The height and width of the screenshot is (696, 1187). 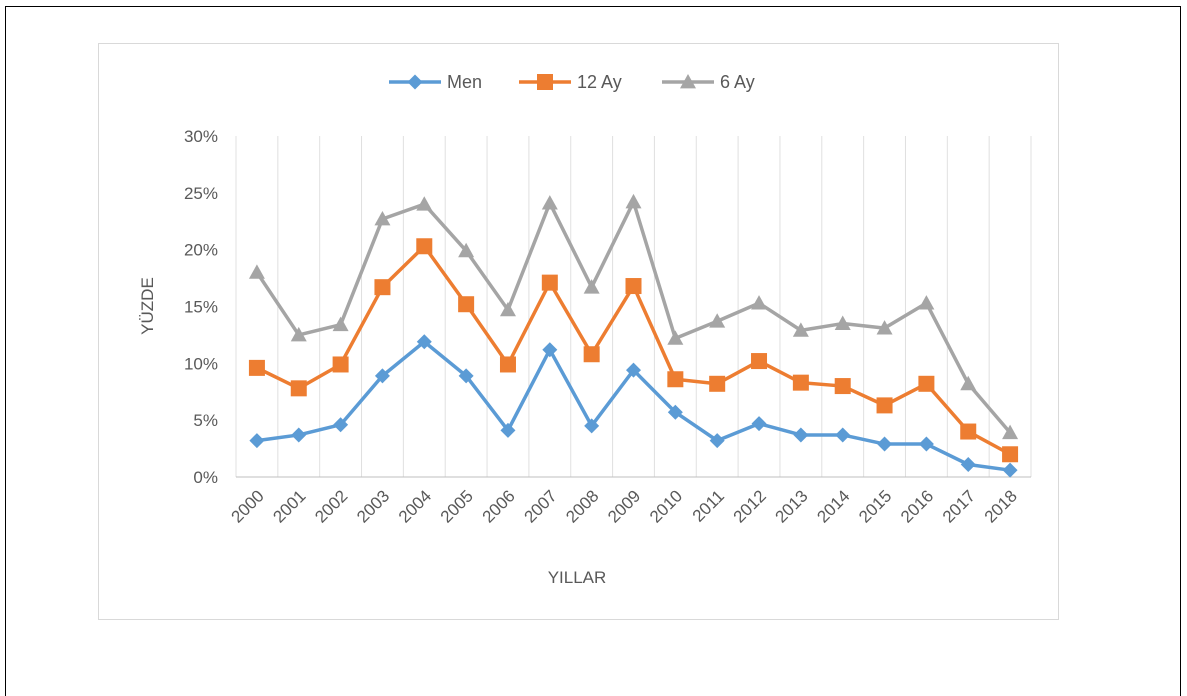 I want to click on x-tick-label: 2005, so click(x=457, y=506).